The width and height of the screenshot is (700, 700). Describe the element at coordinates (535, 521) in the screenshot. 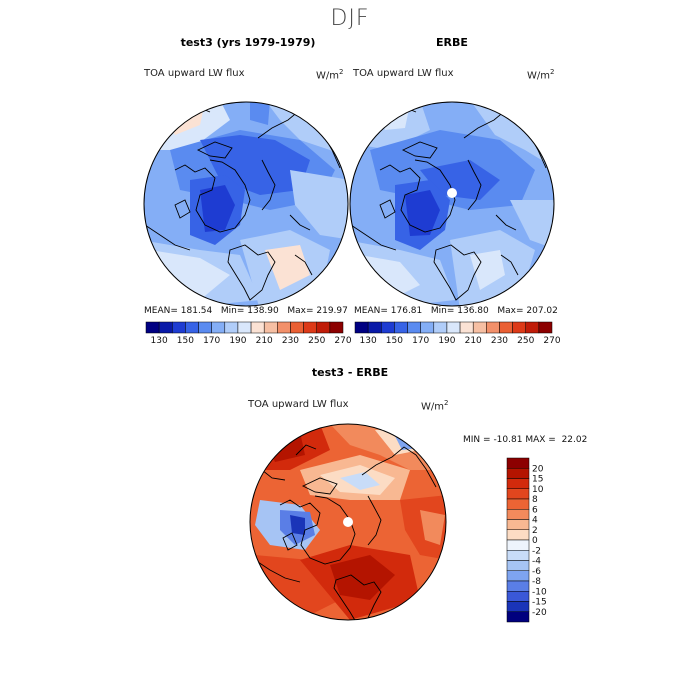

I see `colorbar-tick-label: 4` at that location.